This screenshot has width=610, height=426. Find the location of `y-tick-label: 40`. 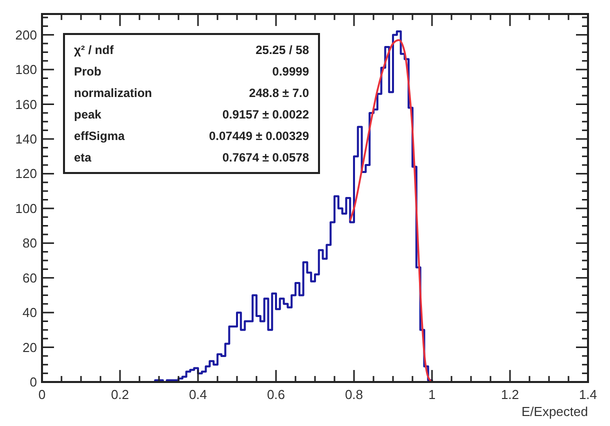

y-tick-label: 40 is located at coordinates (29, 312).